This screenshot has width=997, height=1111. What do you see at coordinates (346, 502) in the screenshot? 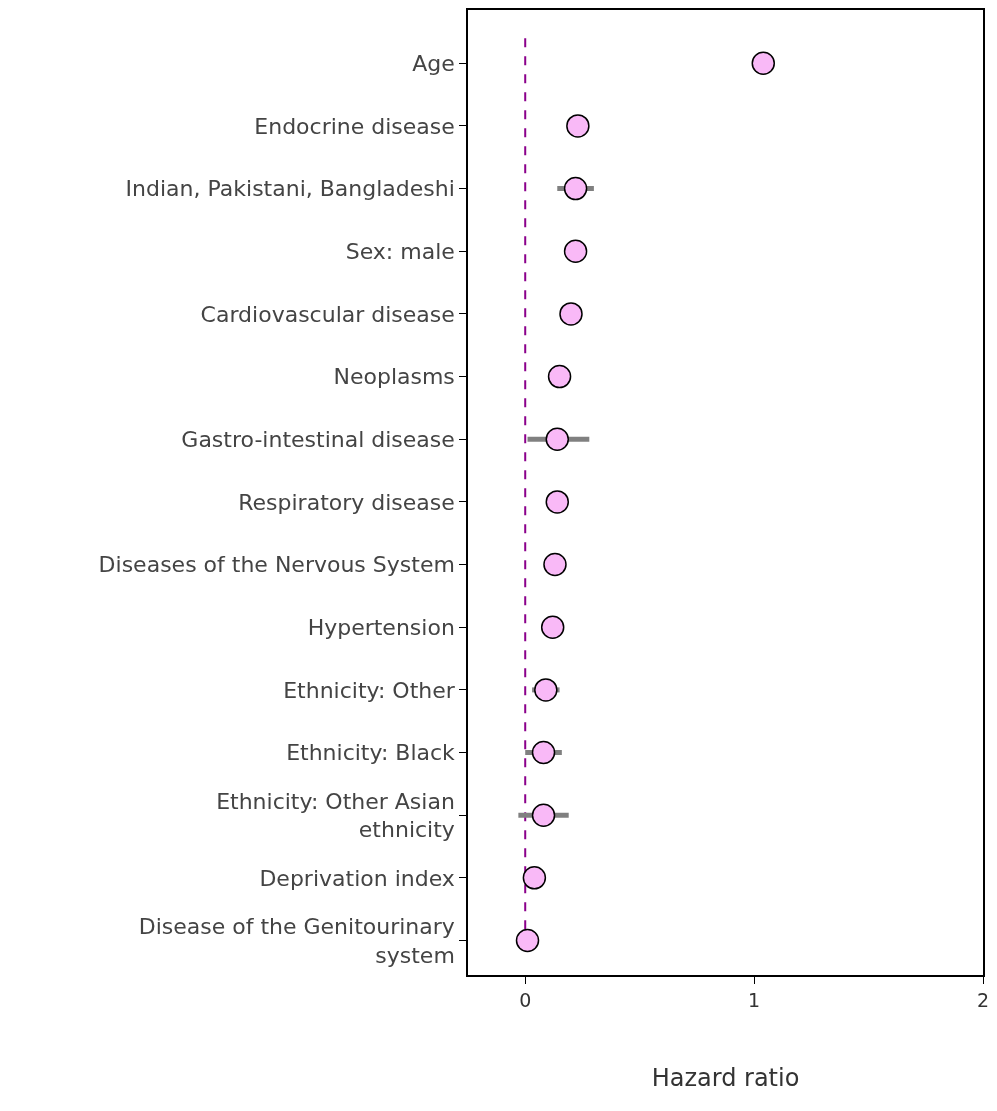
I see `y-tick-label: Respiratory disease` at bounding box center [346, 502].